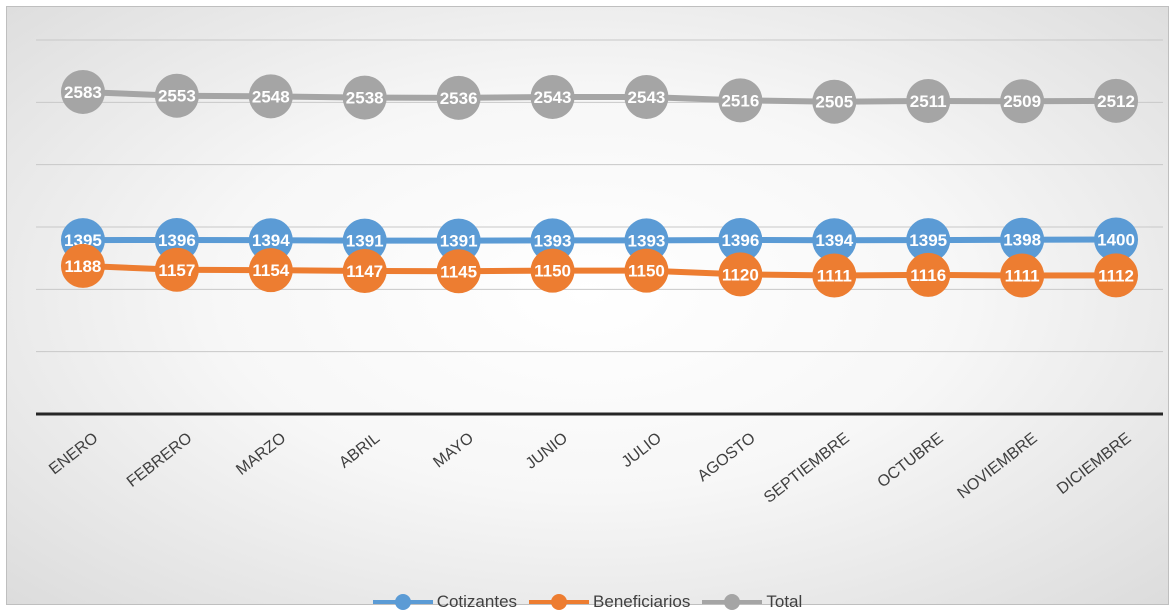 The height and width of the screenshot is (613, 1175). I want to click on data-label: 2509, so click(1022, 101).